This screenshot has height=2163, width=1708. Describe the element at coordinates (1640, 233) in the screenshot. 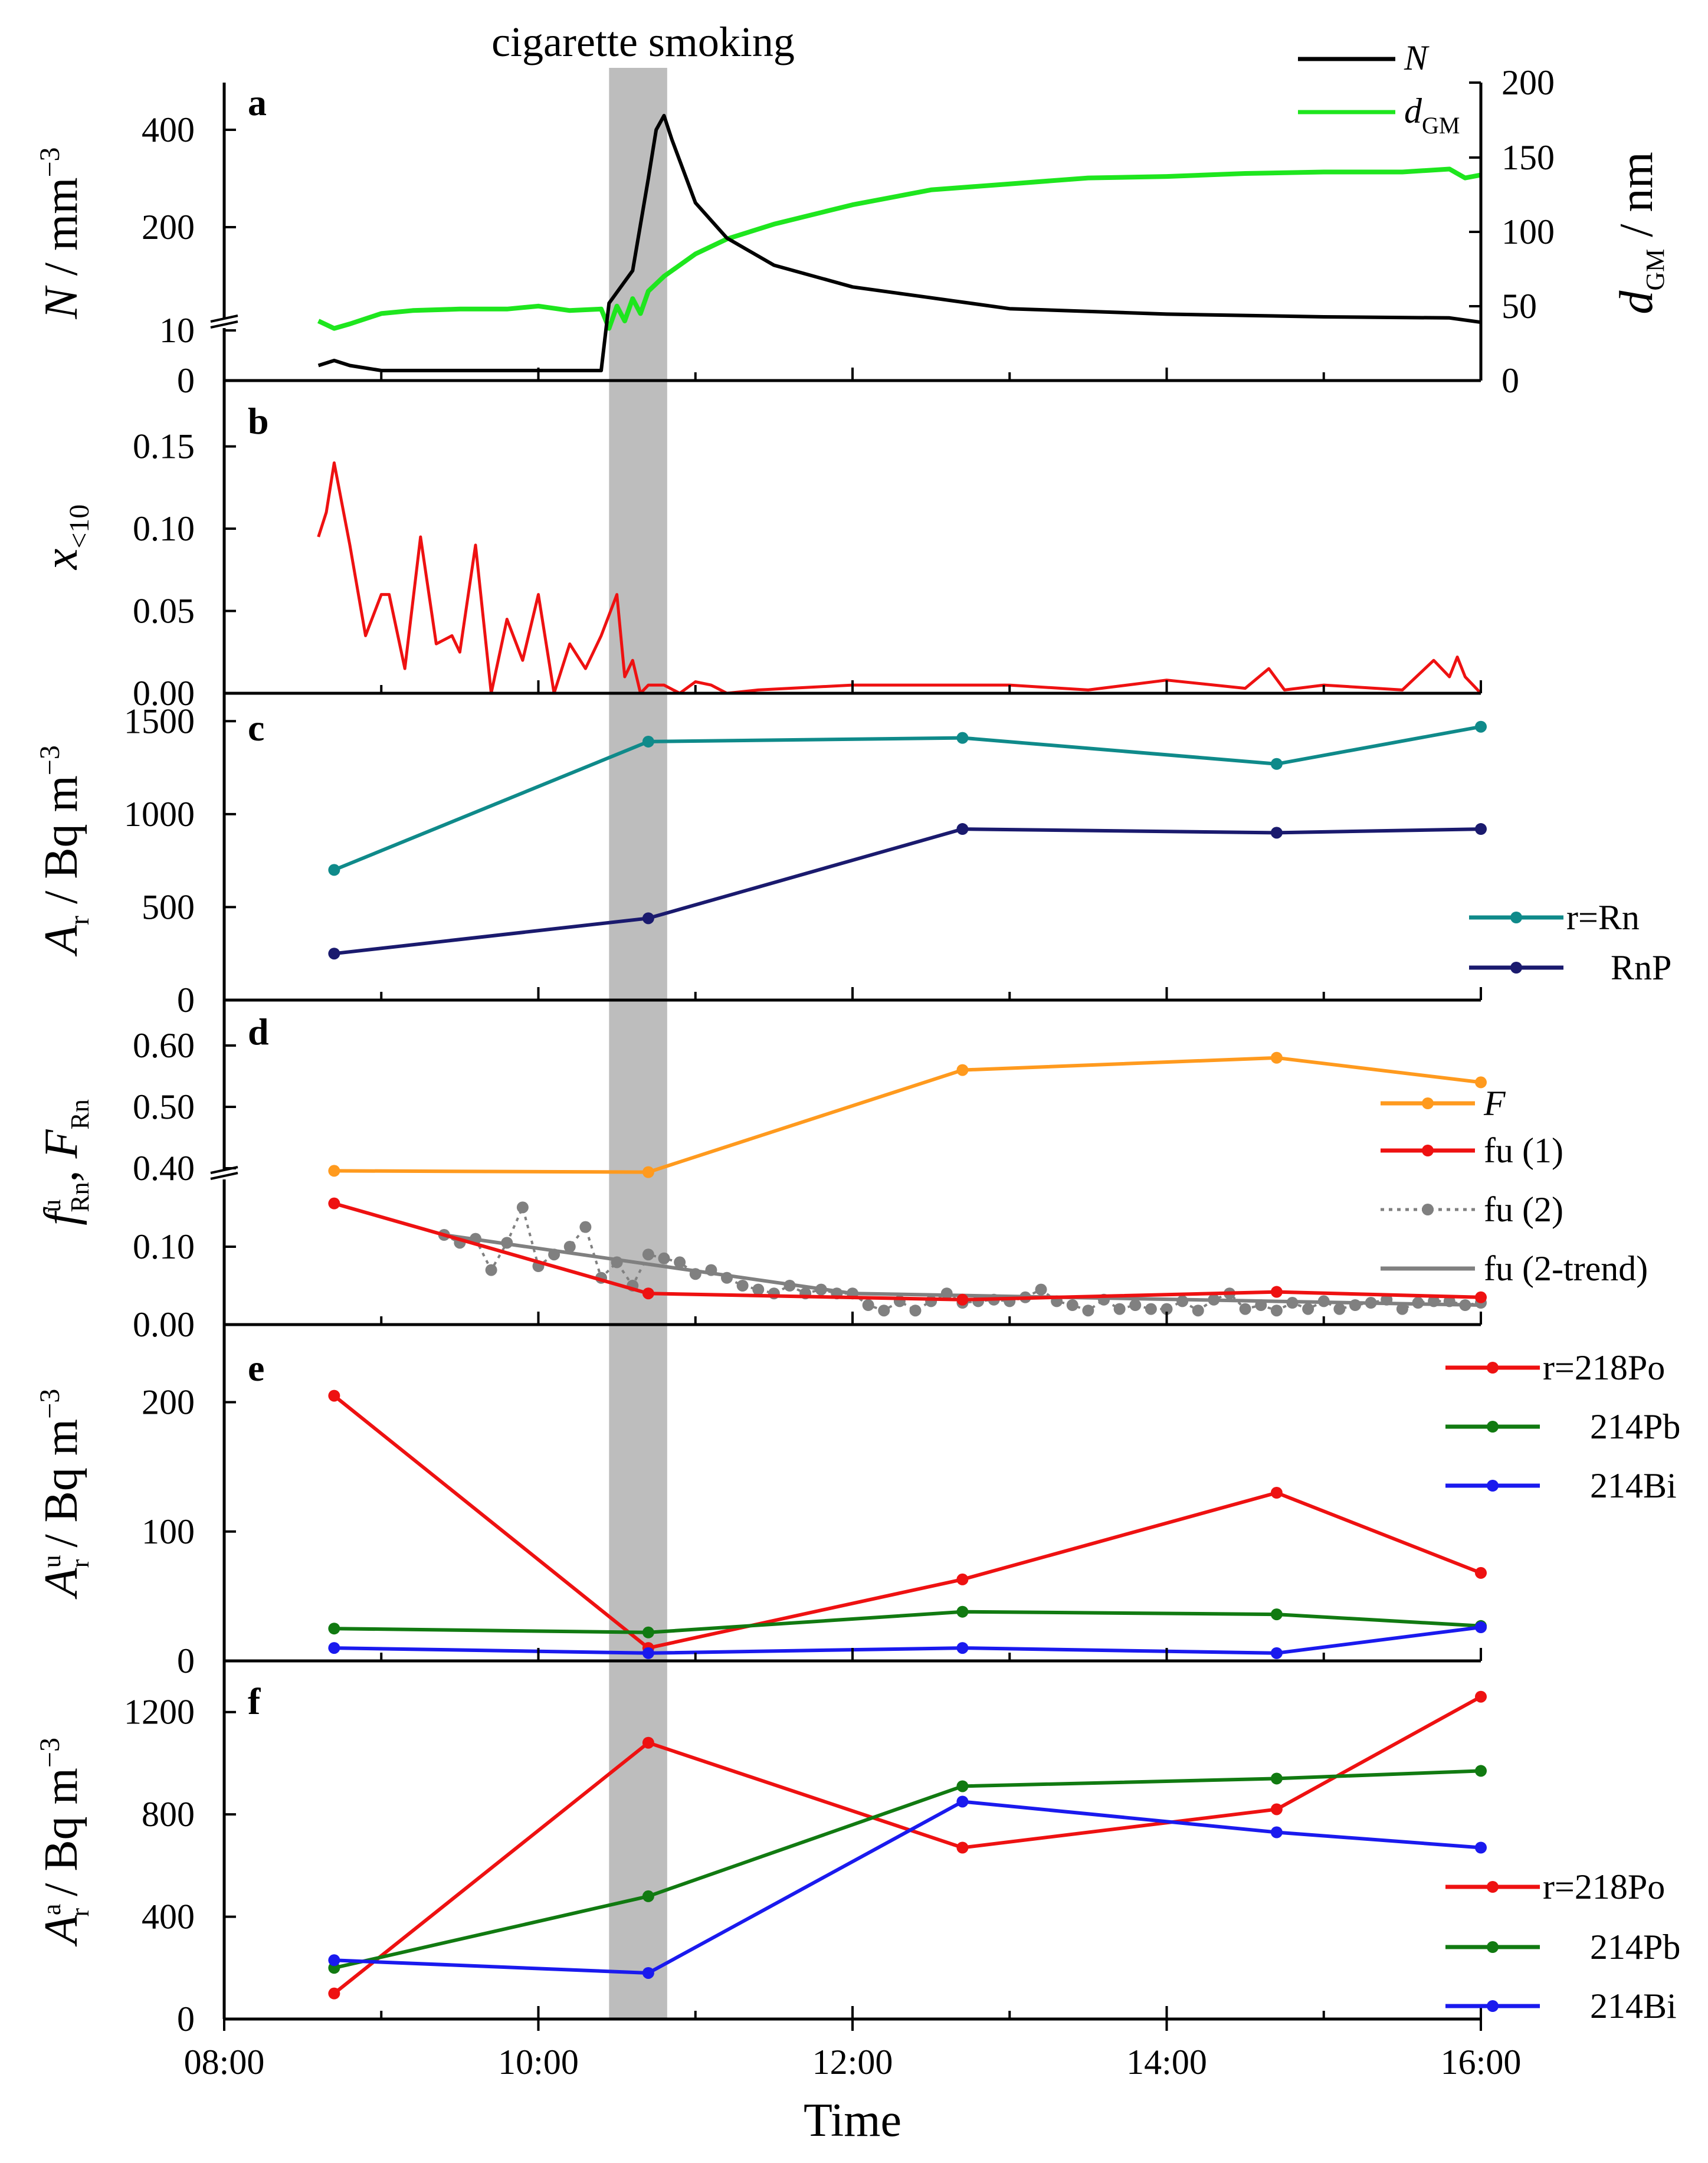

I see `panel-a-ylabel-right: dGM / nm` at that location.